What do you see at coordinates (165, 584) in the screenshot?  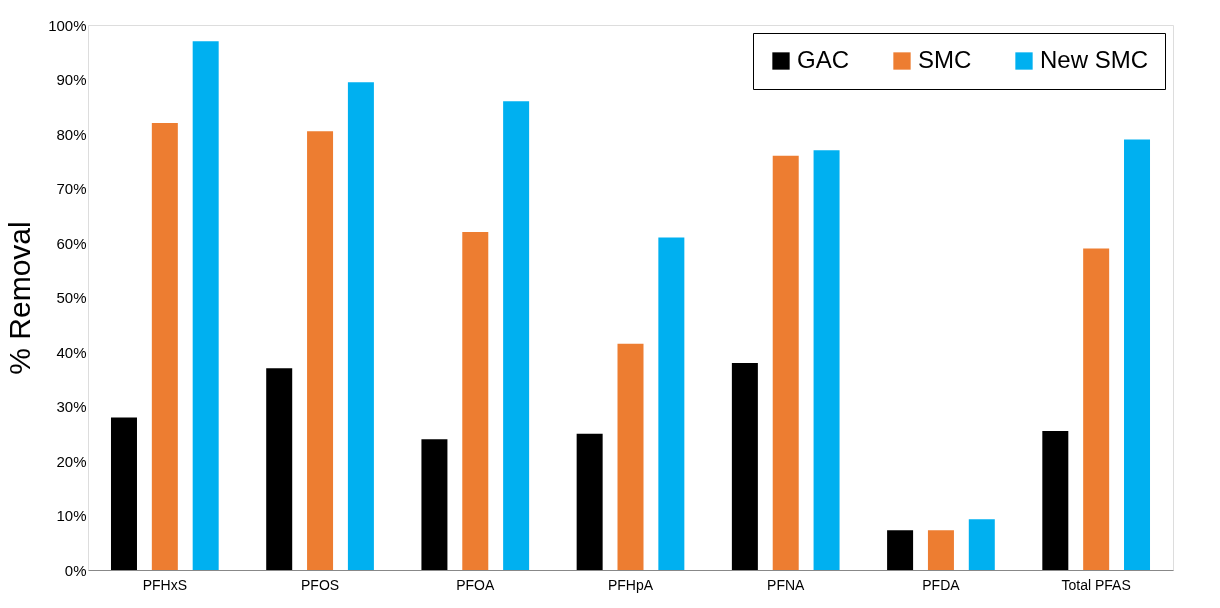 I see `x-tick-label: PFHxS` at bounding box center [165, 584].